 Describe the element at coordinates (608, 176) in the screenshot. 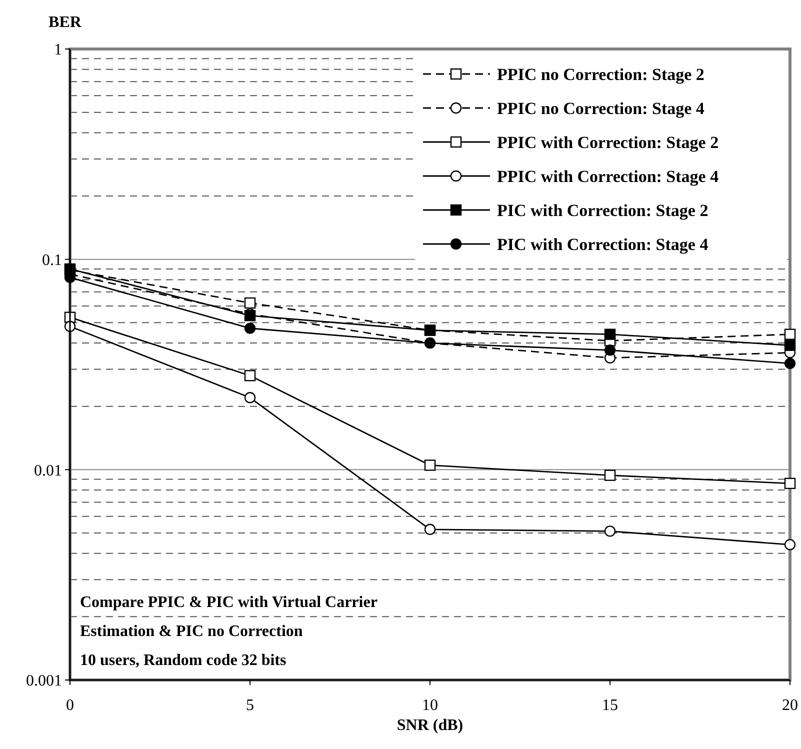

I see `legend-label: PPIC with Correction: Stage 4` at that location.